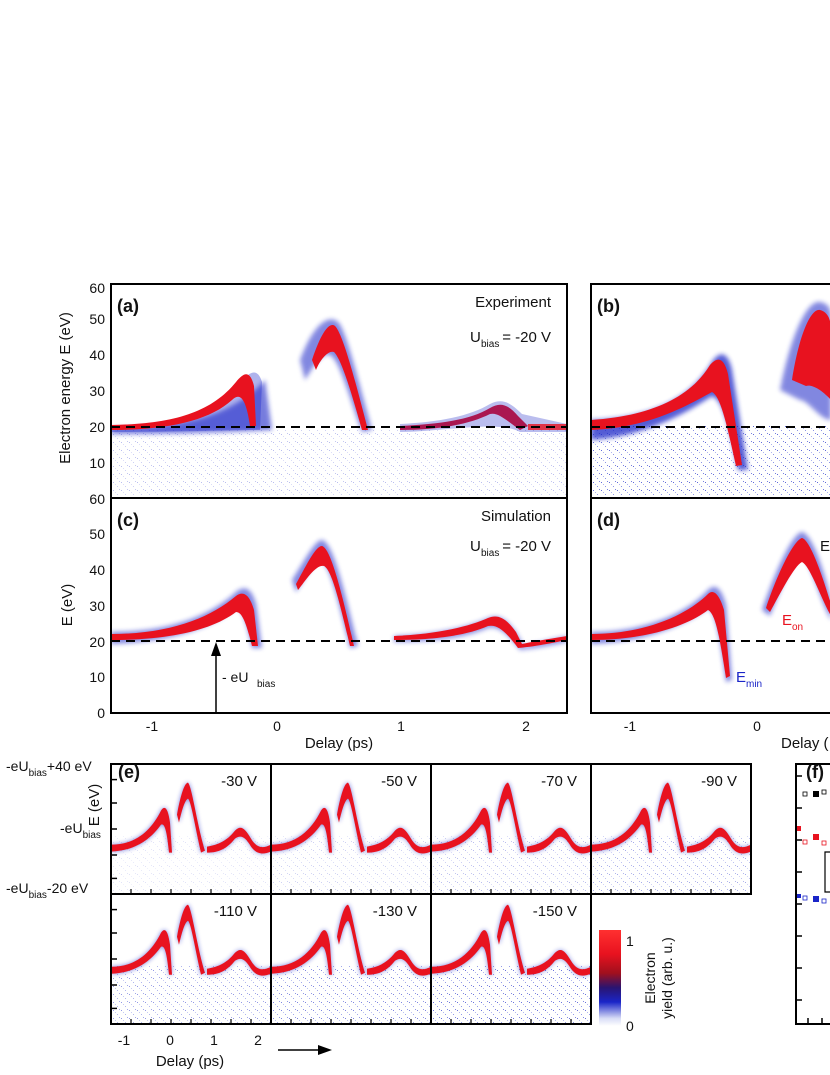 The height and width of the screenshot is (1075, 830). What do you see at coordinates (526, 337) in the screenshot?
I see `panel-a-annotation-value: = -20 V` at bounding box center [526, 337].